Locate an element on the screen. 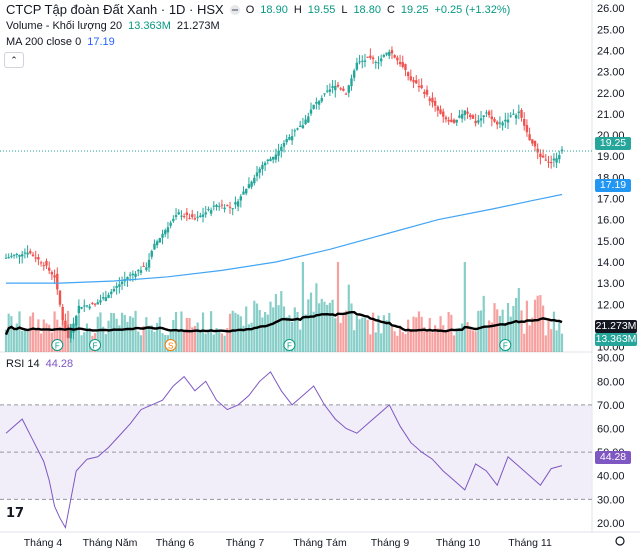 The width and height of the screenshot is (640, 550). rsi-tick-label: 80.00 is located at coordinates (611, 382).